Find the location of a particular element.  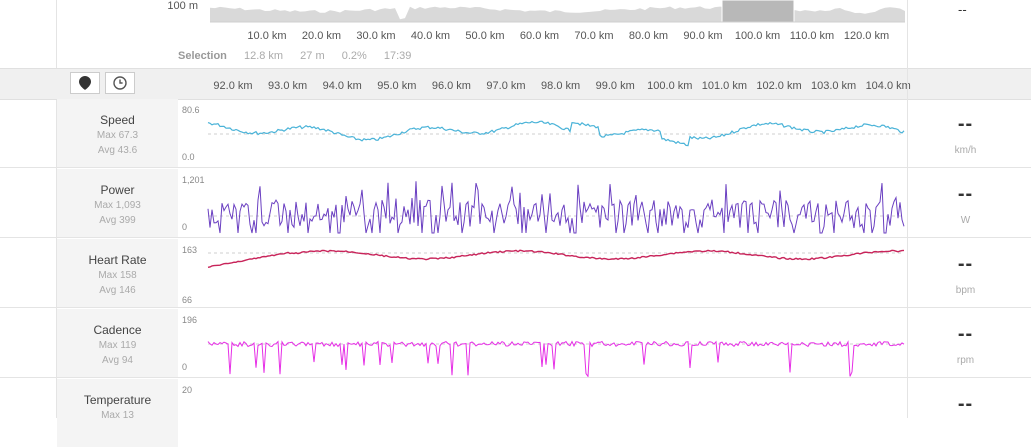

speed-label-panel: Speed Max 67.3 Avg 43.6 is located at coordinates (117, 133).